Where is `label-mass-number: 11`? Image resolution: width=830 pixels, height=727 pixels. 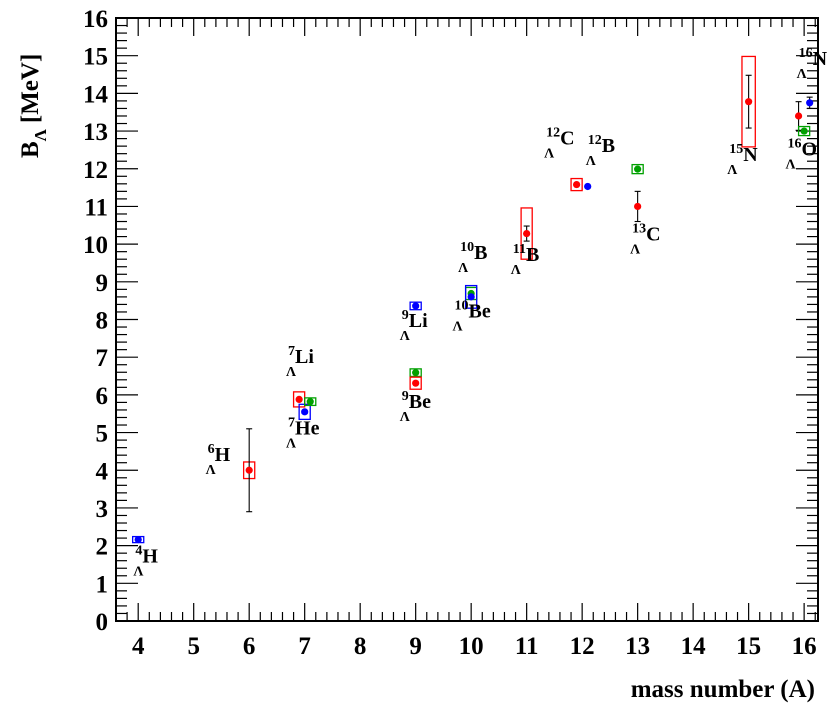
label-mass-number: 11 is located at coordinates (519, 249).